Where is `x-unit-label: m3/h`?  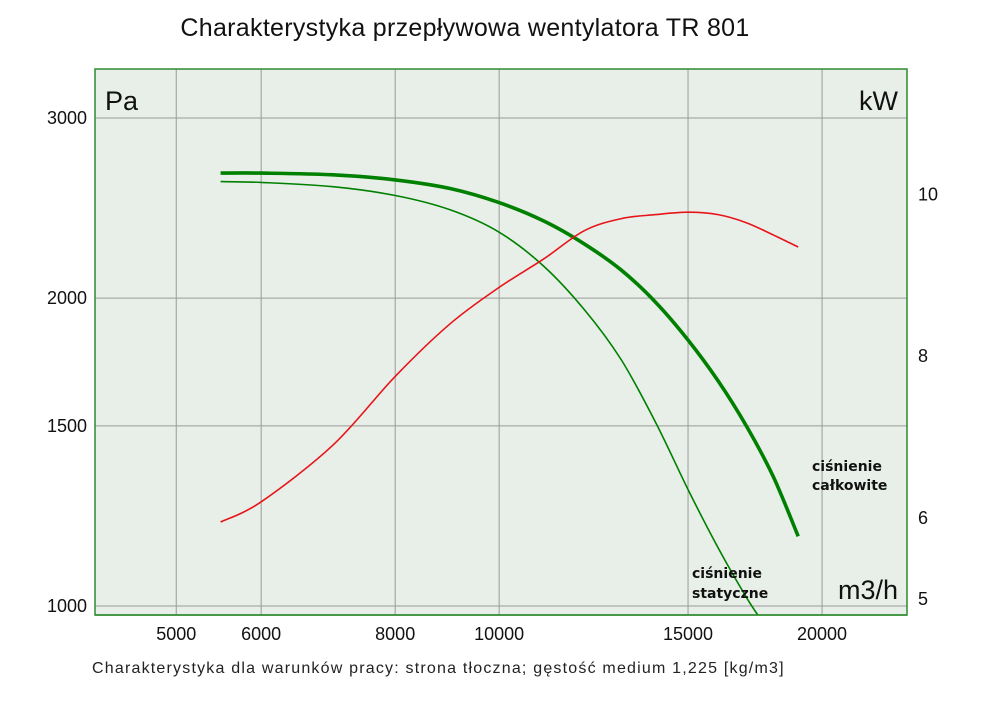
x-unit-label: m3/h is located at coordinates (868, 590).